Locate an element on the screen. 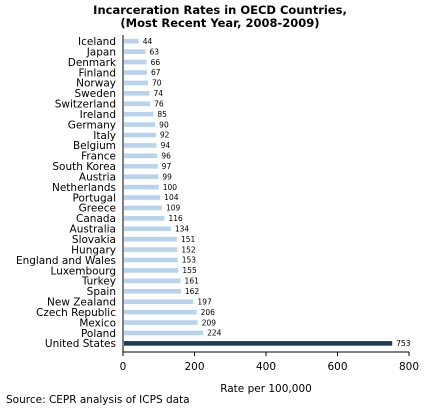 The image size is (426, 414). category-label: Japan is located at coordinates (101, 52).